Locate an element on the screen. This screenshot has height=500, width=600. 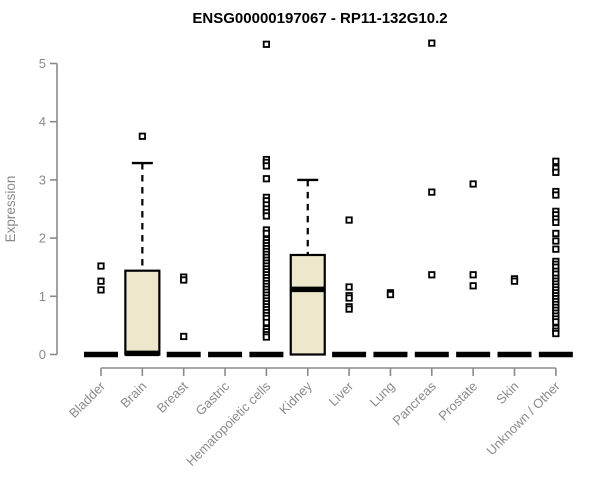
boxplot-pancreas is located at coordinates (431, 198).